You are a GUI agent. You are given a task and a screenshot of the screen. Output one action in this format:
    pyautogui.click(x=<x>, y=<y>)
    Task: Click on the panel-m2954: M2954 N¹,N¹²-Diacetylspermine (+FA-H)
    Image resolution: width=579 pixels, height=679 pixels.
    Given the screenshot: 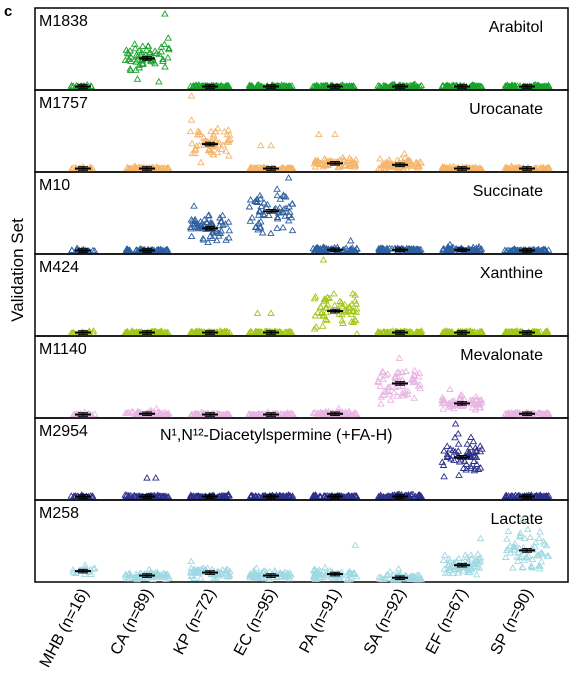 What is the action you would take?
    pyautogui.click(x=301, y=459)
    